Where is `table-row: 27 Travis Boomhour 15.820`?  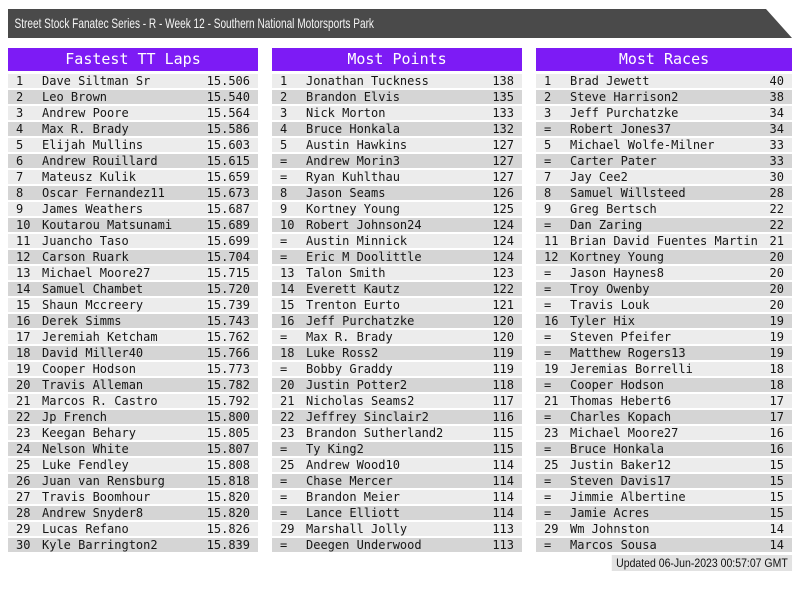
table-row: 27 Travis Boomhour 15.820 is located at coordinates (133, 497).